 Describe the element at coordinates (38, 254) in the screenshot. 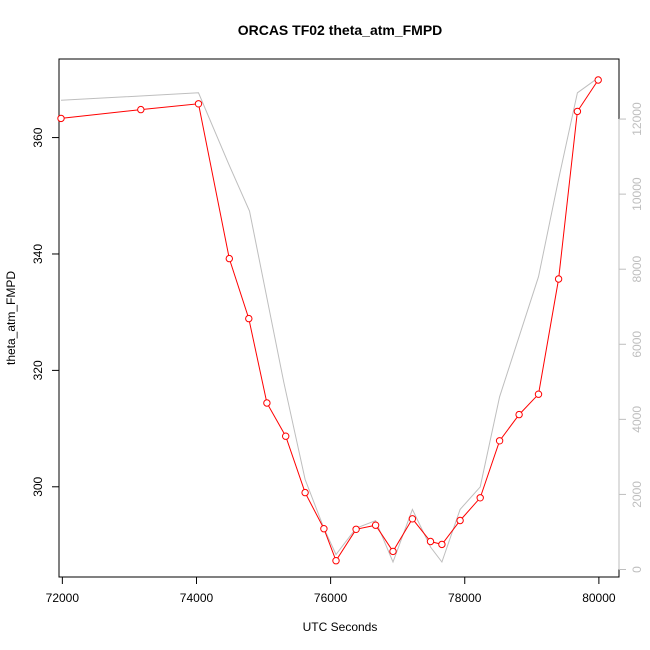

I see `y-tick-label: 340` at that location.